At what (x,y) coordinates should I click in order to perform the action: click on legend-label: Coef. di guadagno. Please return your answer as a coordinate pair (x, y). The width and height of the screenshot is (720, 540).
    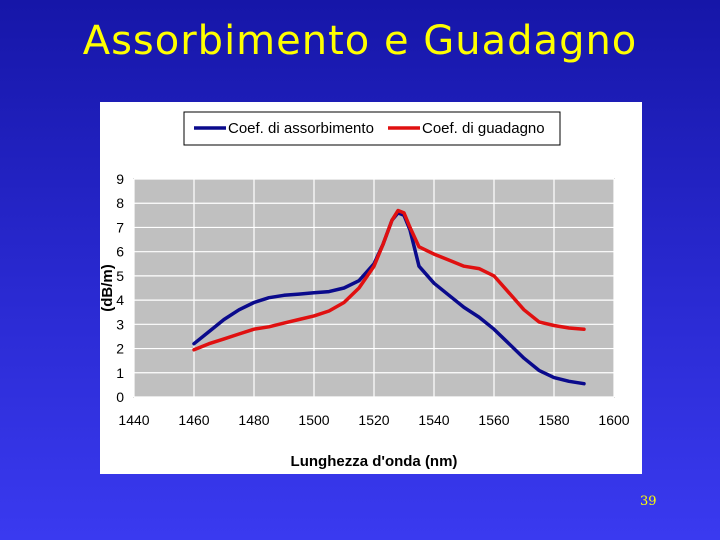
    Looking at the image, I should click on (483, 128).